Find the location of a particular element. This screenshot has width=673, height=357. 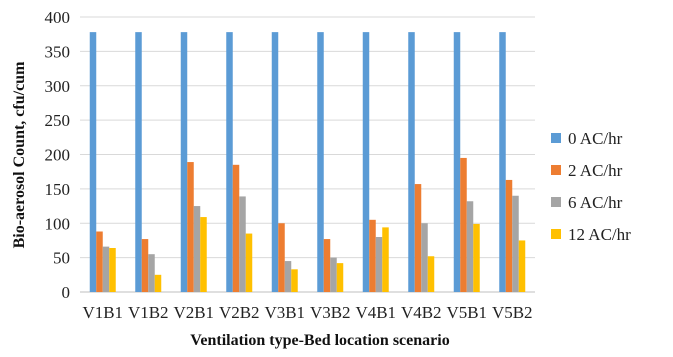

legend-label: 0 AC/hr is located at coordinates (595, 138).